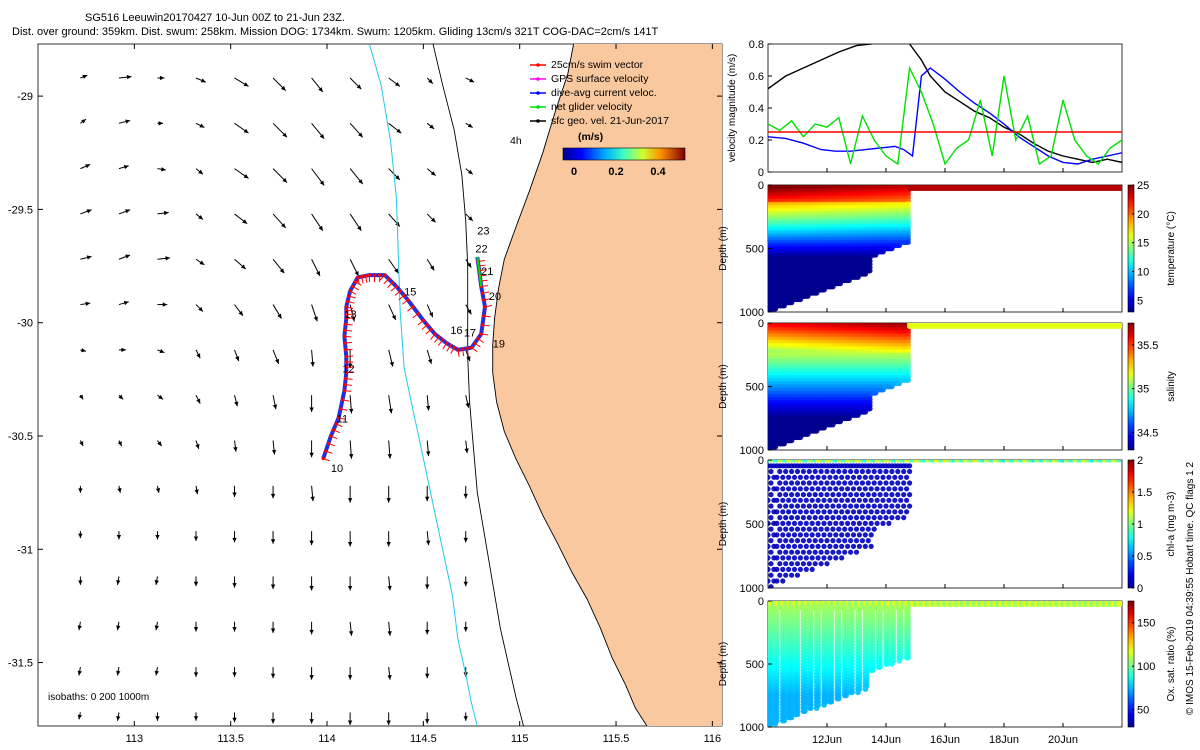 This screenshot has width=1200, height=750. Describe the element at coordinates (135, 739) in the screenshot. I see `map-x-tick-label: 113` at that location.